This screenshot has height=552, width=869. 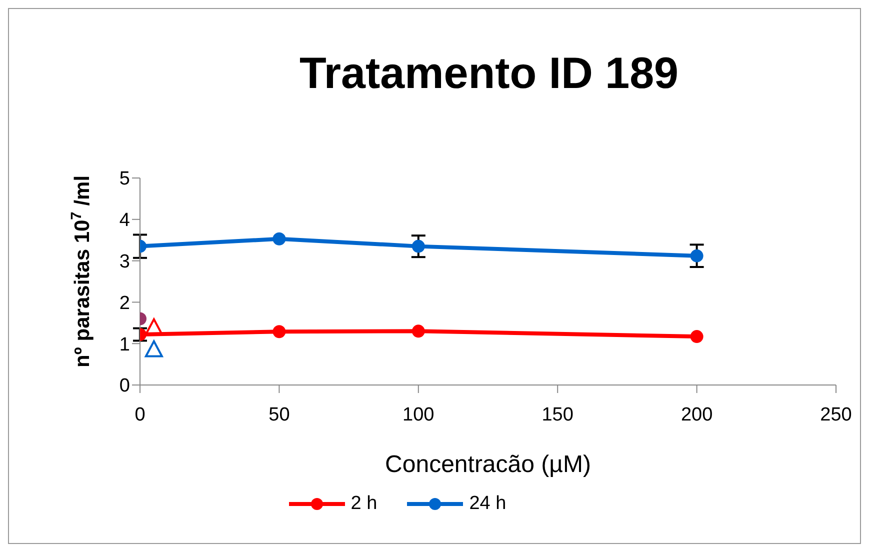 I want to click on y-tick-label: 3, so click(x=124, y=262).